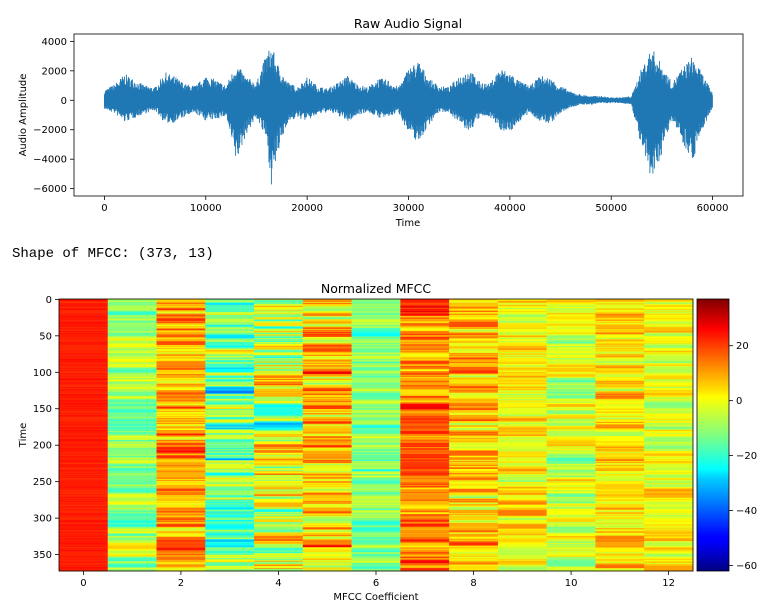 This screenshot has width=771, height=614. Describe the element at coordinates (376, 288) in the screenshot. I see `mfcc-chart-title: Normalized MFCC` at that location.